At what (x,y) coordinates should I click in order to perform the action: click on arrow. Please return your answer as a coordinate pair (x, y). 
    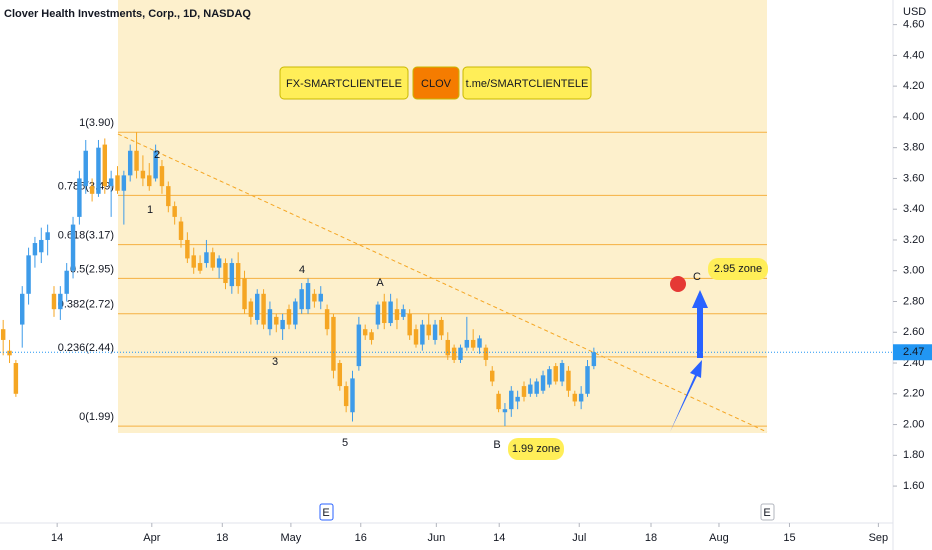
    Looking at the image, I should click on (700, 324).